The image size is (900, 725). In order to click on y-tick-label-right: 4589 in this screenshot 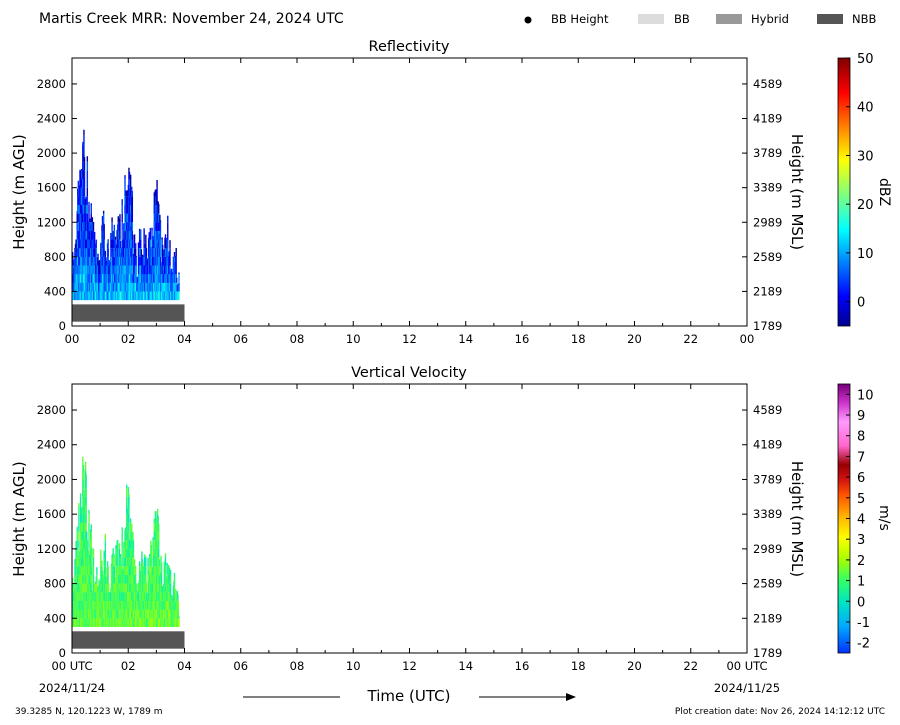, I will do `click(767, 84)`.